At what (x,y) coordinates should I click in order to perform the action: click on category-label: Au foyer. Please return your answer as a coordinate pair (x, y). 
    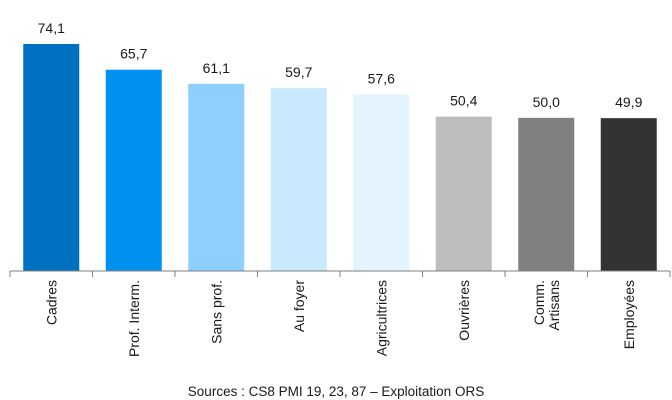
    Looking at the image, I should click on (299, 306).